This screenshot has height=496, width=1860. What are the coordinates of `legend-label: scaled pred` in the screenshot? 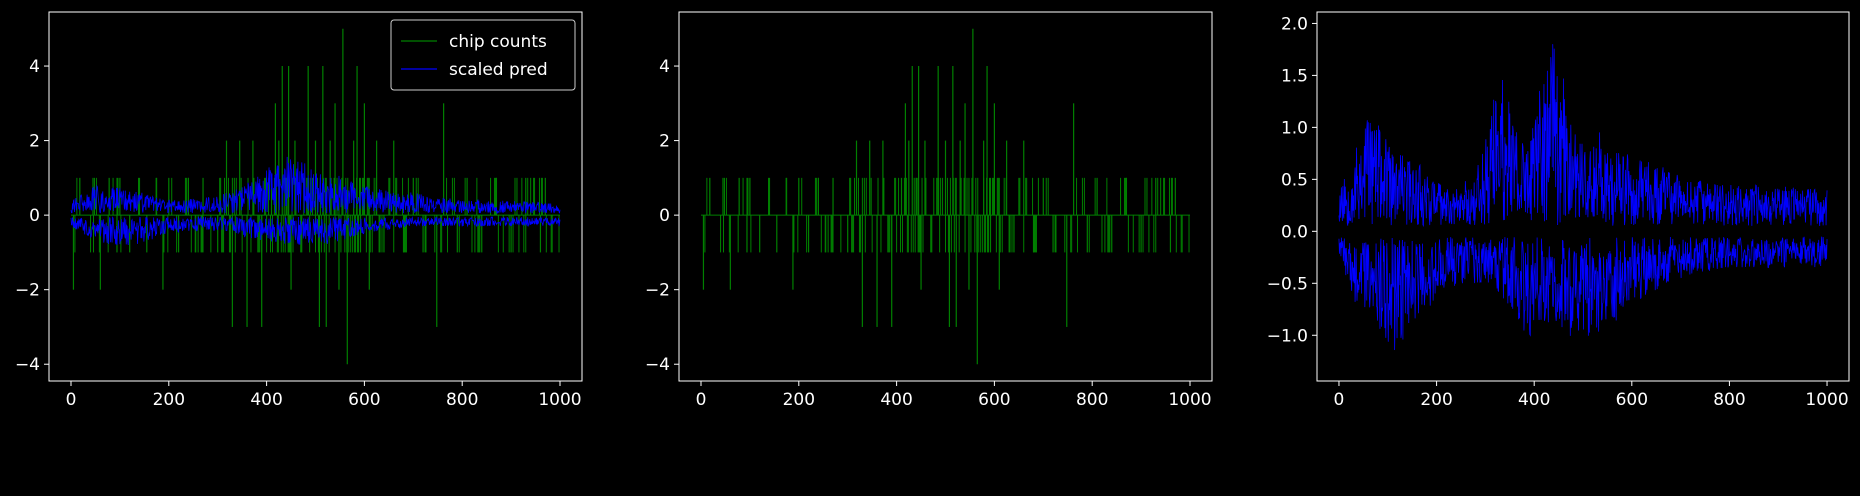 It's located at (498, 70).